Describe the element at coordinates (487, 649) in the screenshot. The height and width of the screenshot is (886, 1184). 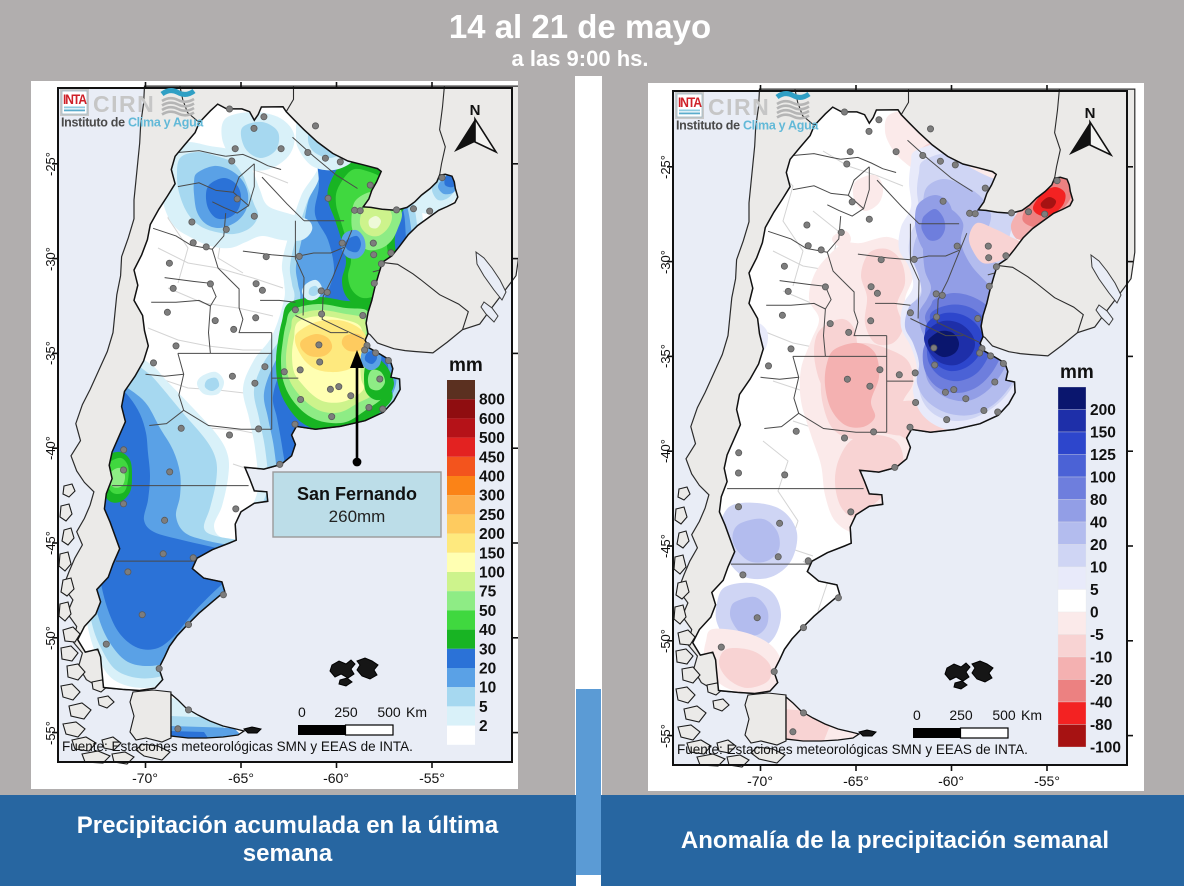
I see `svg-text: 30` at that location.